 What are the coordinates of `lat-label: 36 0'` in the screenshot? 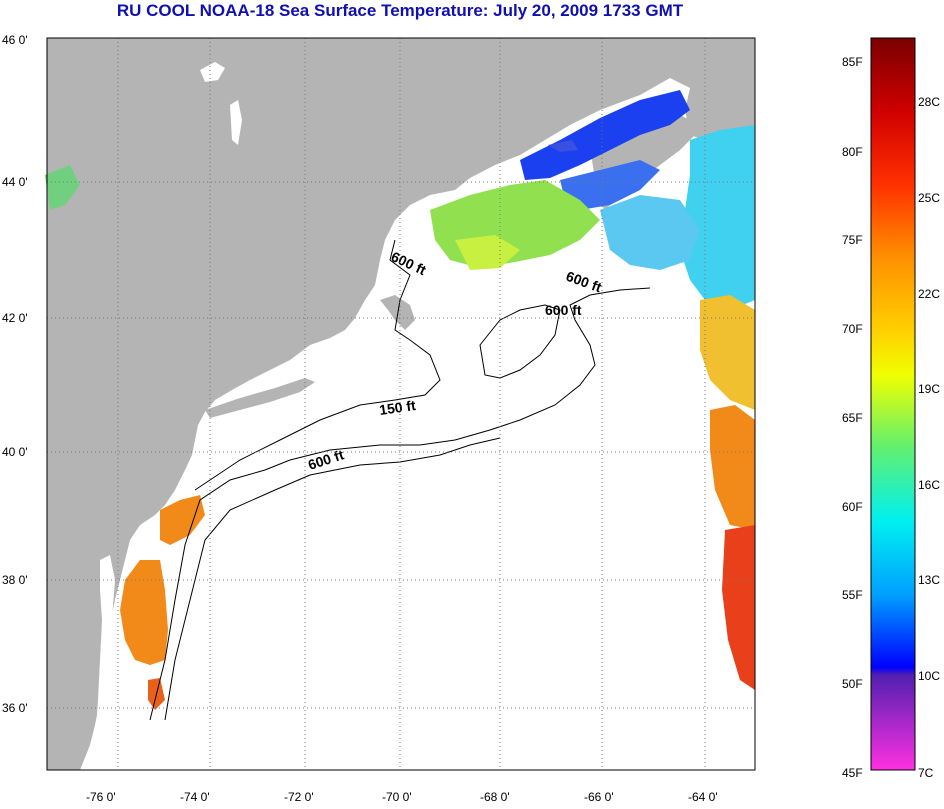 It's located at (15, 708).